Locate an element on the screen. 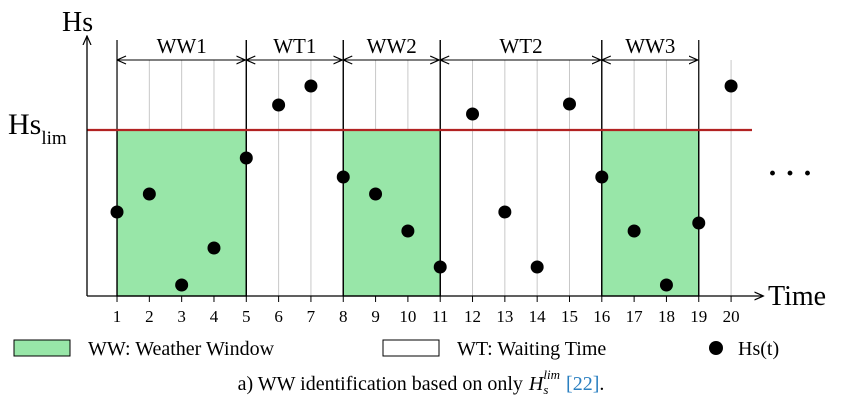  x-tick-label: 3 is located at coordinates (181, 316).